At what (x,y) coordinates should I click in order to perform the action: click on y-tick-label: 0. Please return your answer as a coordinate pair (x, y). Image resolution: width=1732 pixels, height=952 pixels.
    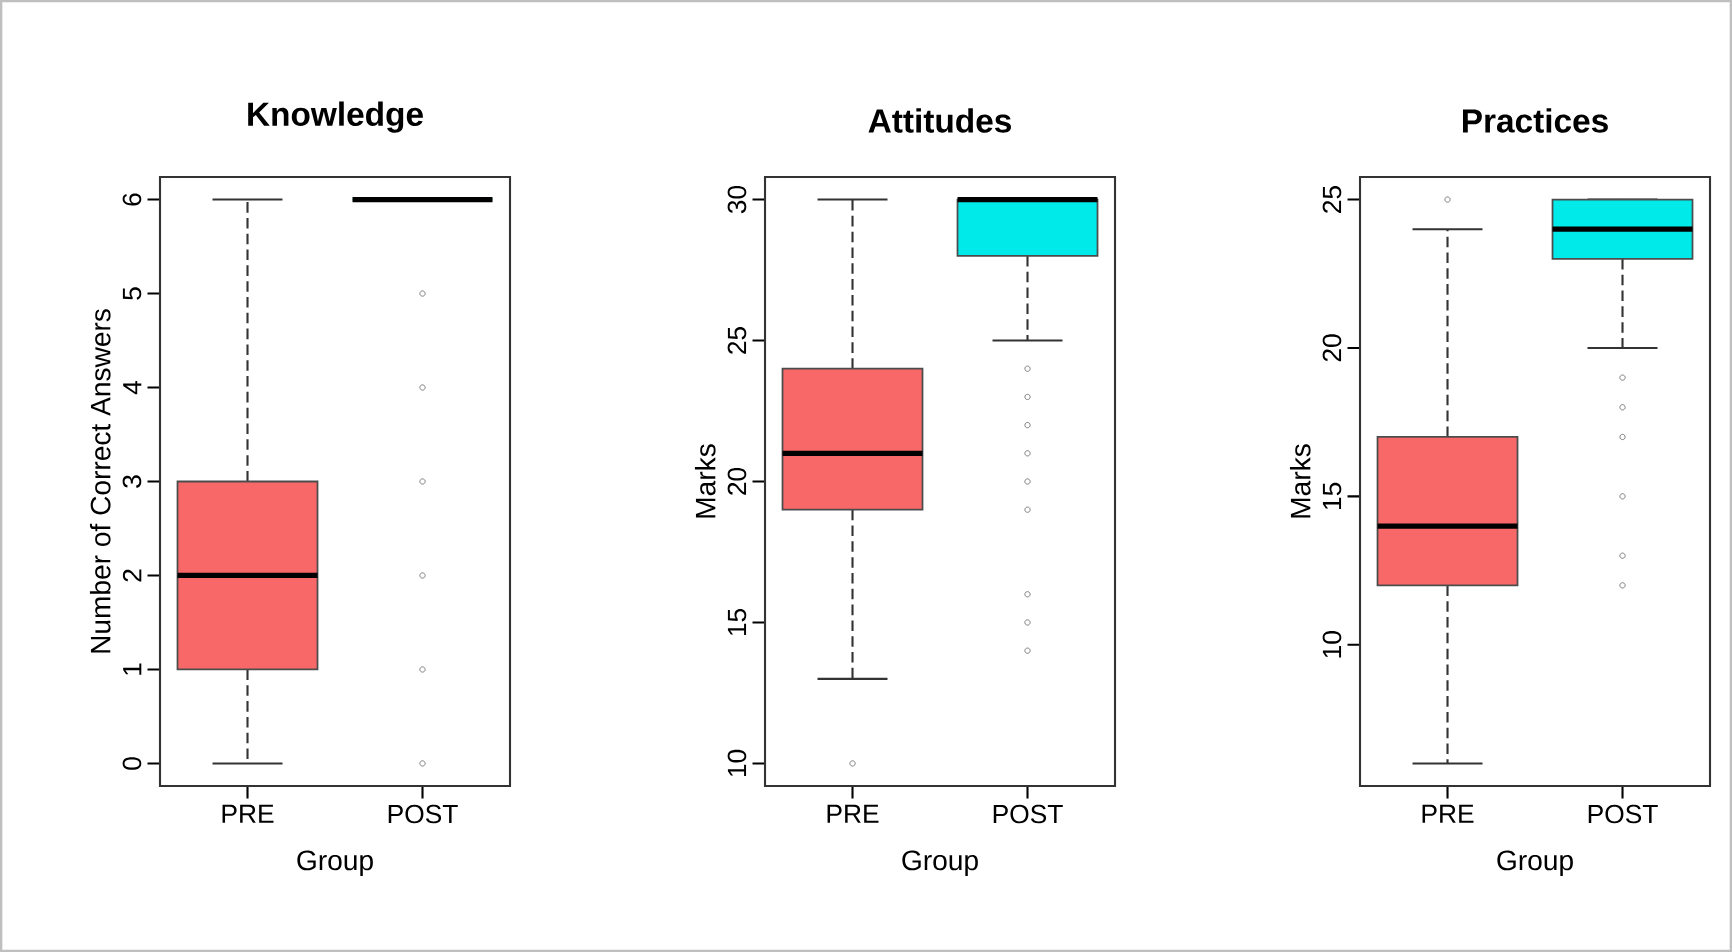
    Looking at the image, I should click on (132, 763).